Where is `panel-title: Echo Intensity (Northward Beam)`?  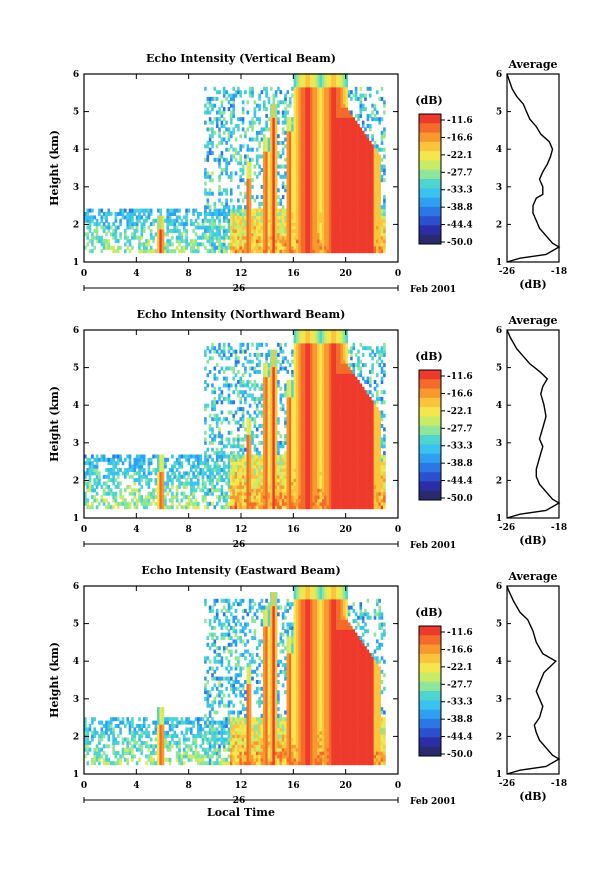 panel-title: Echo Intensity (Northward Beam) is located at coordinates (241, 314).